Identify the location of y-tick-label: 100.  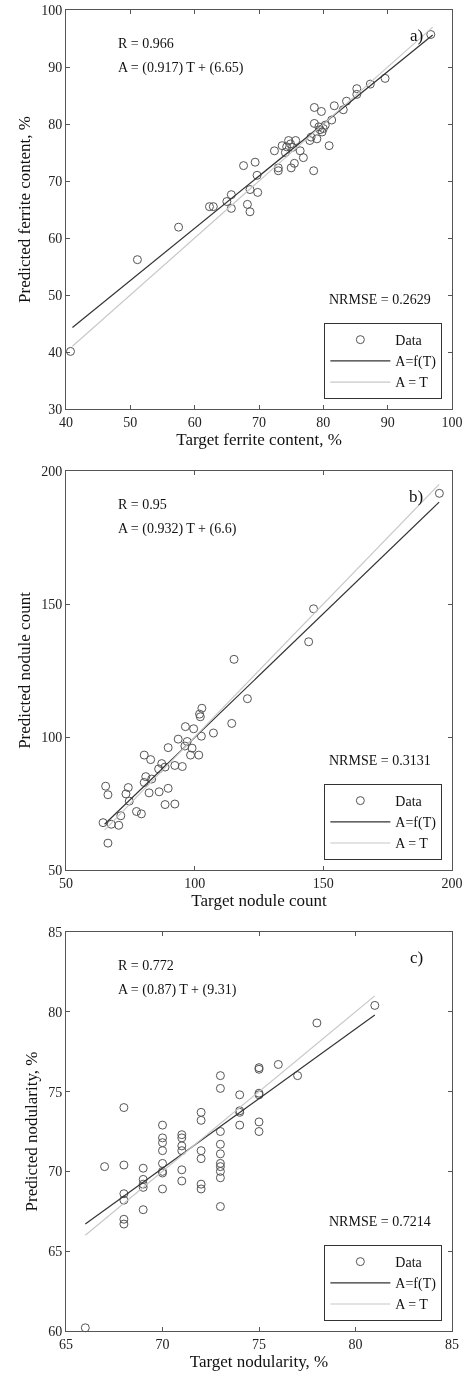
(52, 737).